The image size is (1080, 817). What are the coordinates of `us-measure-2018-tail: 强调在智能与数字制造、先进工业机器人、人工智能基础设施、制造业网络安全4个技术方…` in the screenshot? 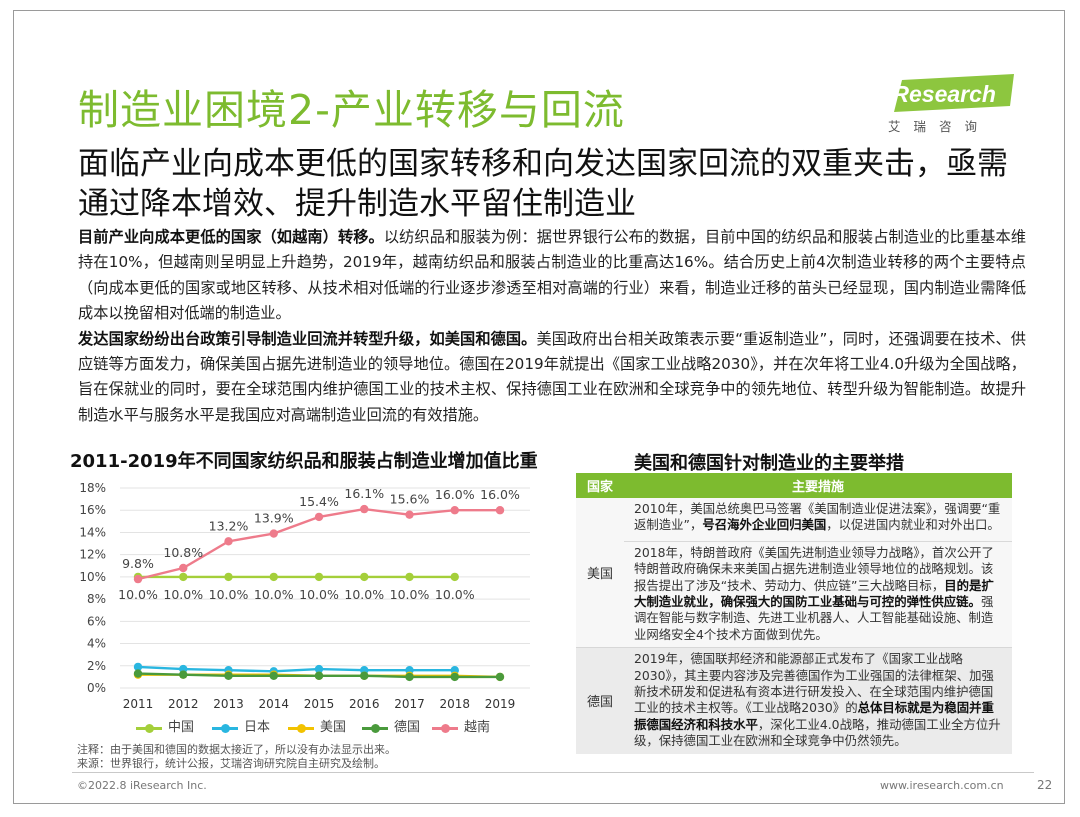 It's located at (814, 618).